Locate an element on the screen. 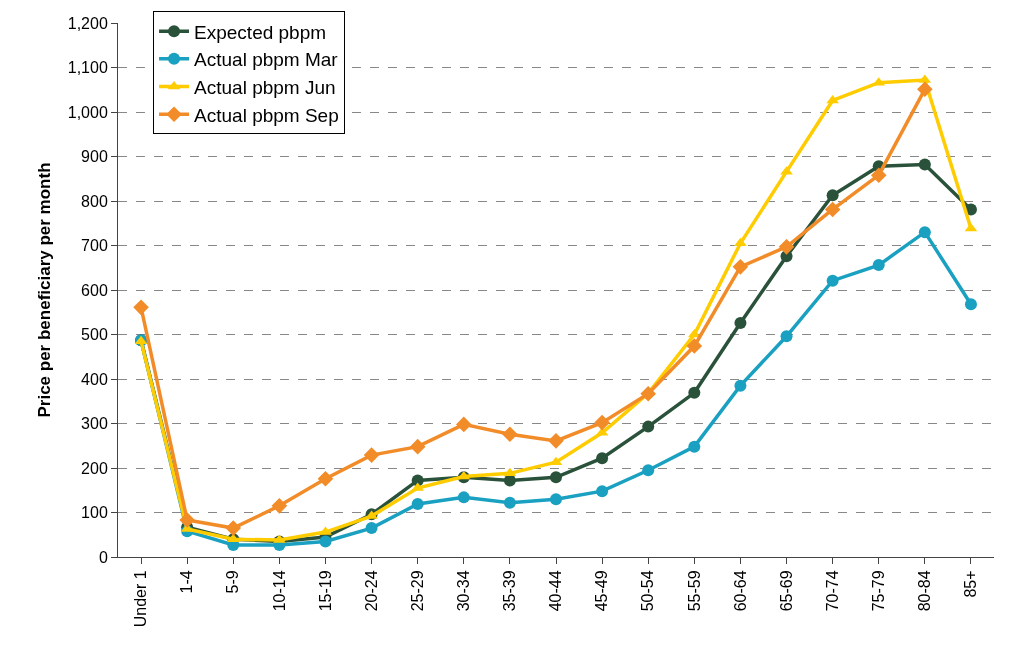 The width and height of the screenshot is (1012, 652). legend-label: Expected pbpm is located at coordinates (260, 32).